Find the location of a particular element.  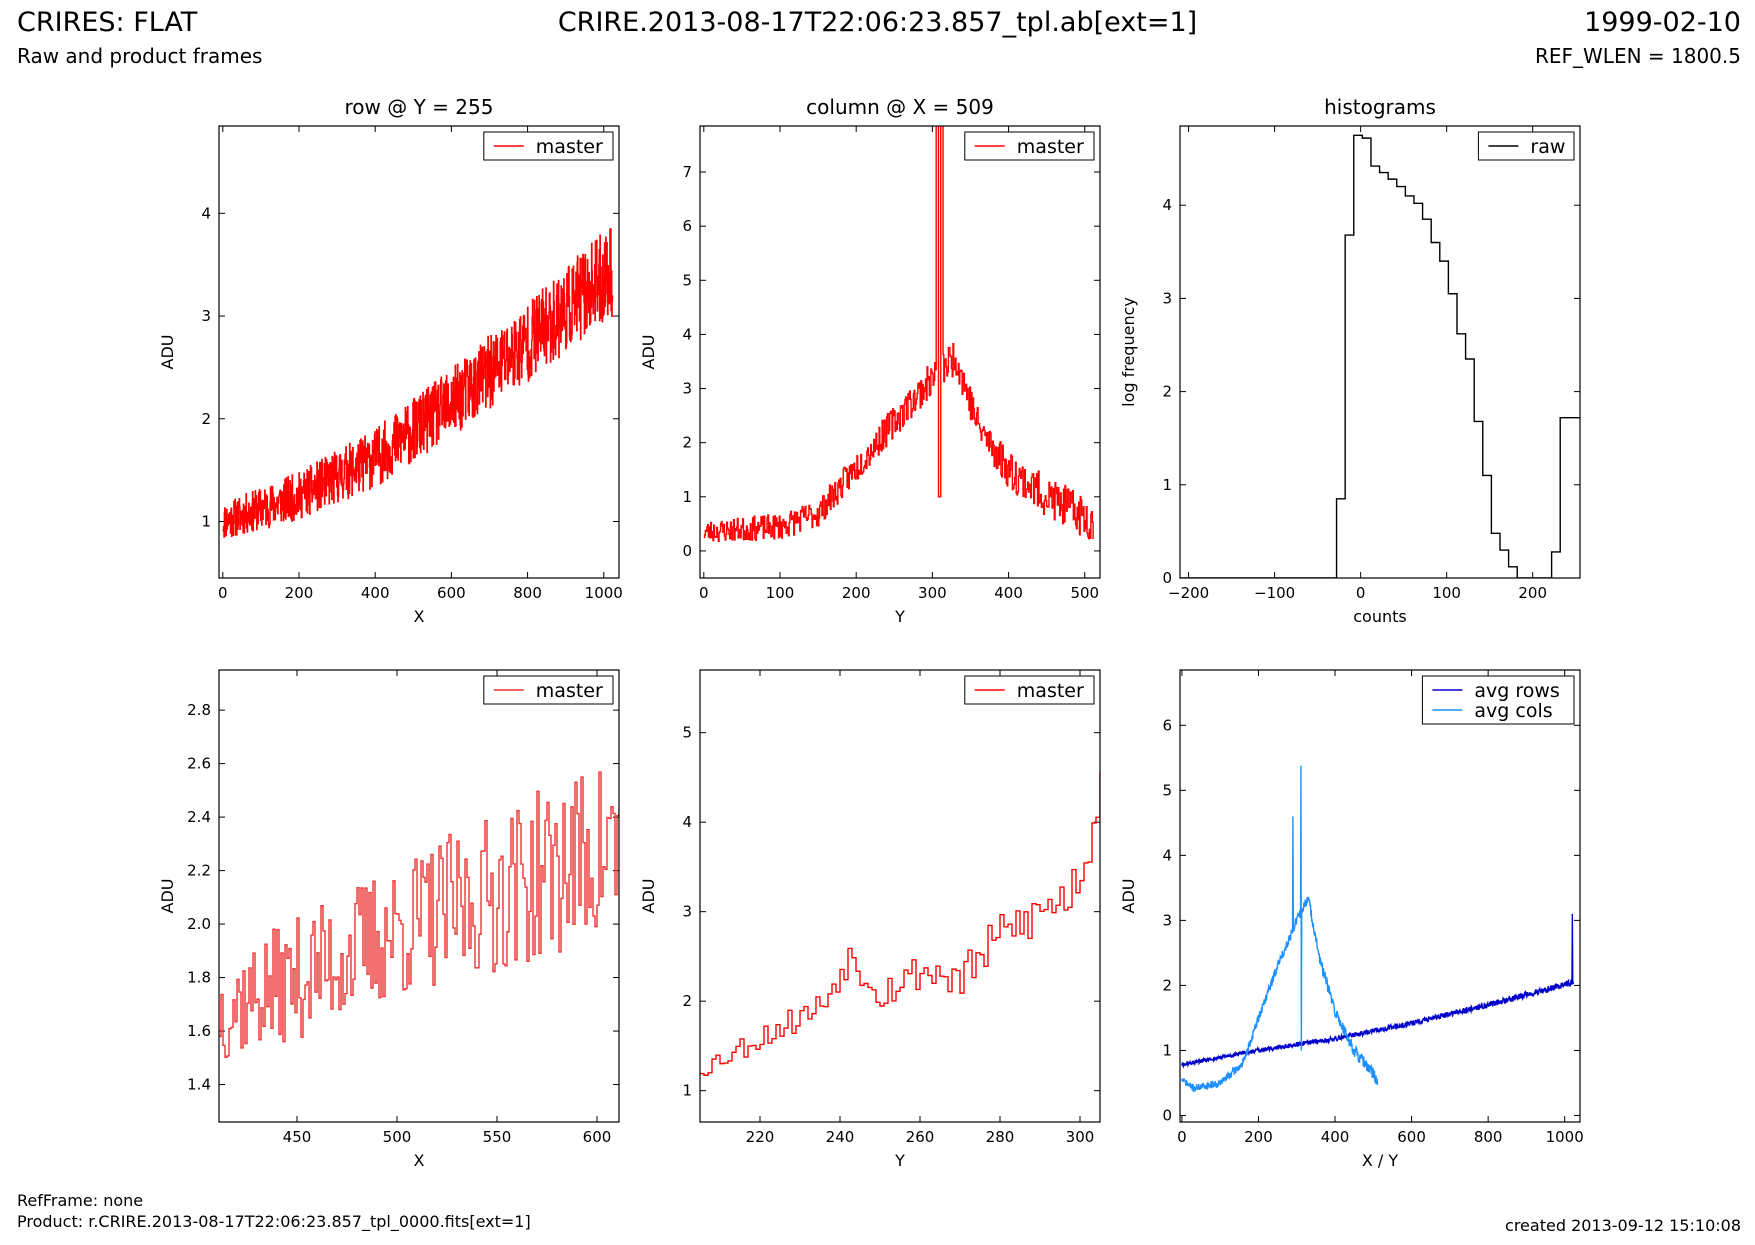

legend: raw is located at coordinates (1526, 146).